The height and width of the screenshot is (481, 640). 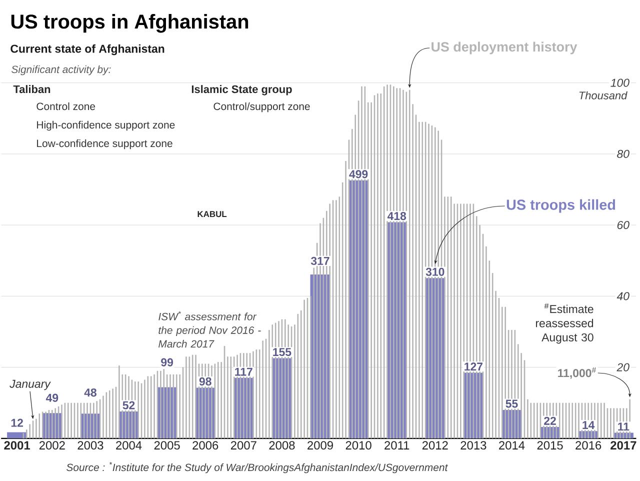 What do you see at coordinates (359, 445) in the screenshot?
I see `x-tick-label: 2010` at bounding box center [359, 445].